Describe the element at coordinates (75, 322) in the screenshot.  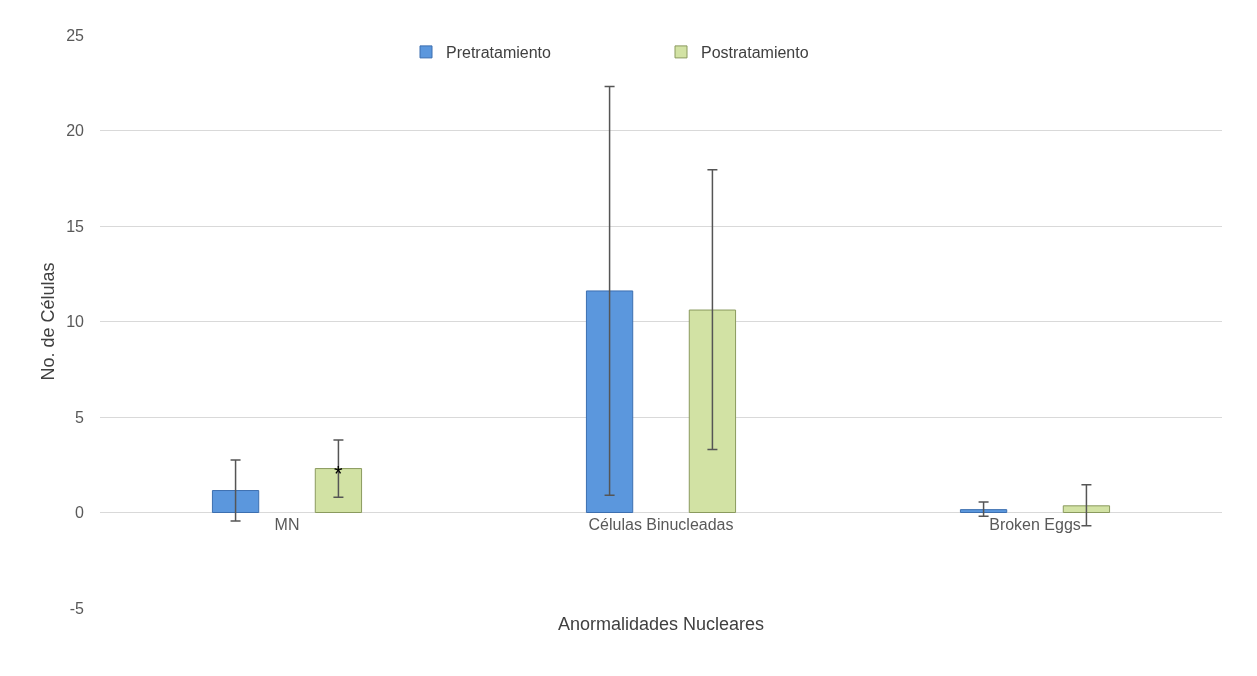
I see `y-tick-label: 10` at that location.